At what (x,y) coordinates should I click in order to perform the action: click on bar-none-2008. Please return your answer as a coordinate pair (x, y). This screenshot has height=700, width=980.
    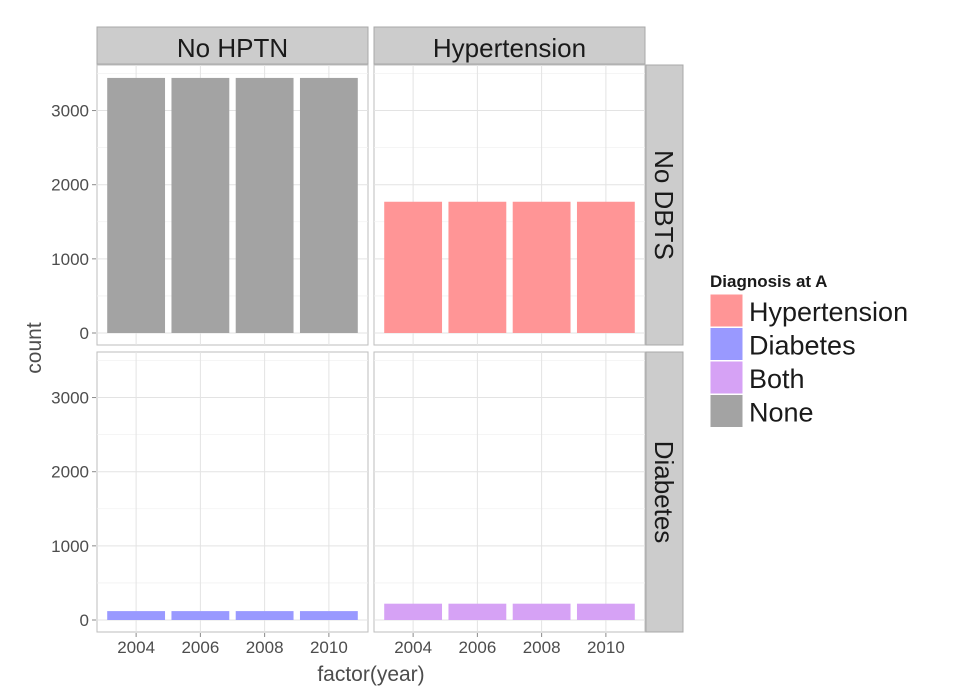
    Looking at the image, I should click on (264, 205).